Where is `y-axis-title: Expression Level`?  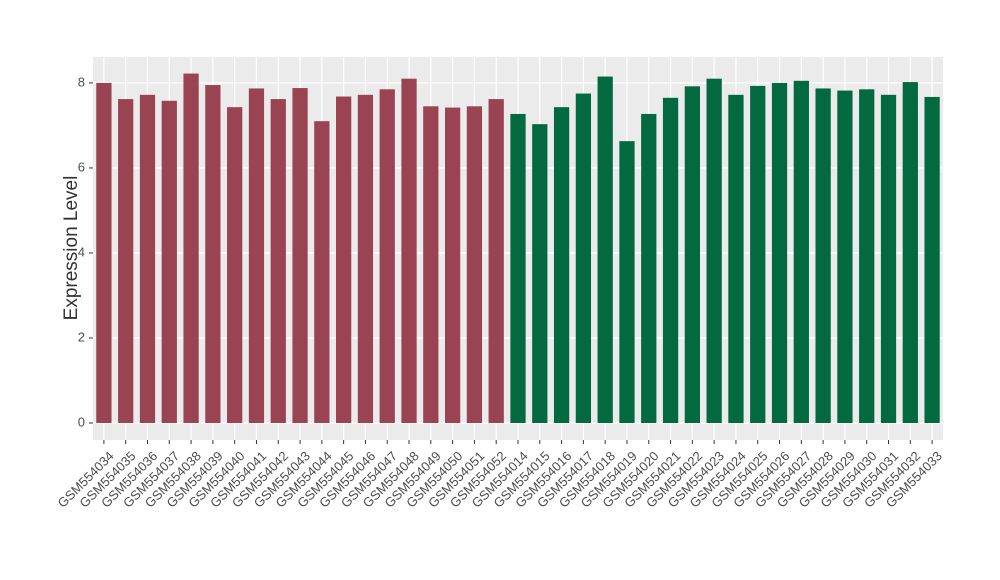
y-axis-title: Expression Level is located at coordinates (71, 248).